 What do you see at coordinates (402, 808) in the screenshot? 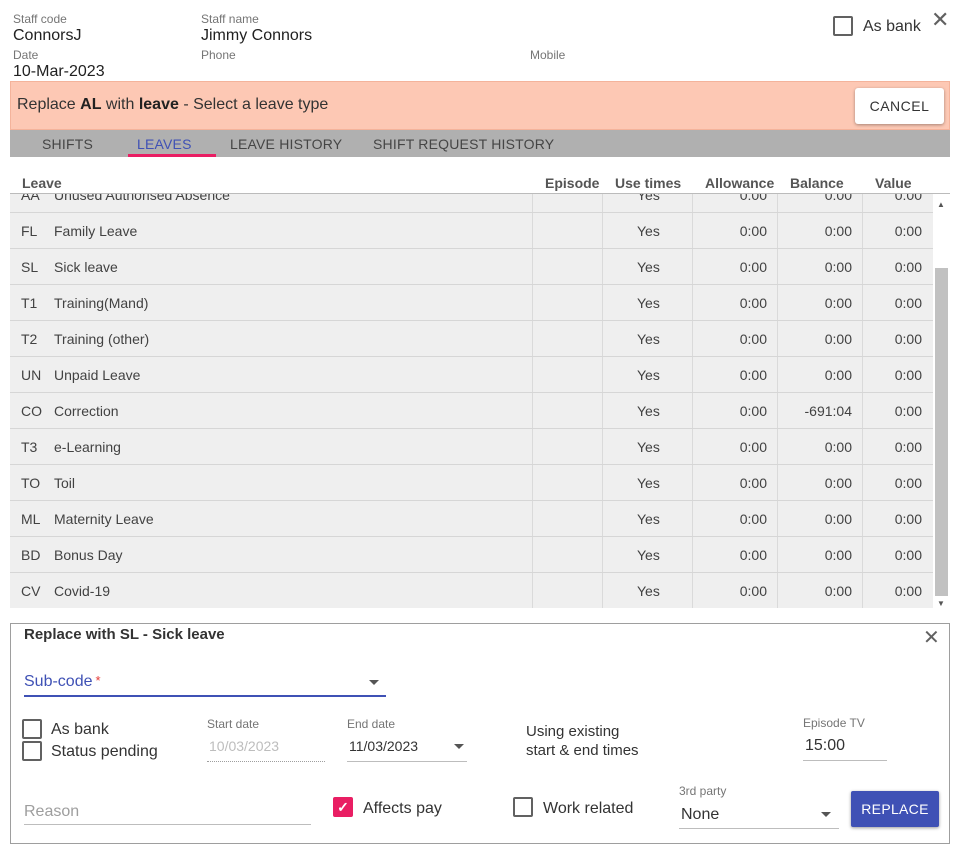
I see `affects-pay-label: Affects pay` at bounding box center [402, 808].